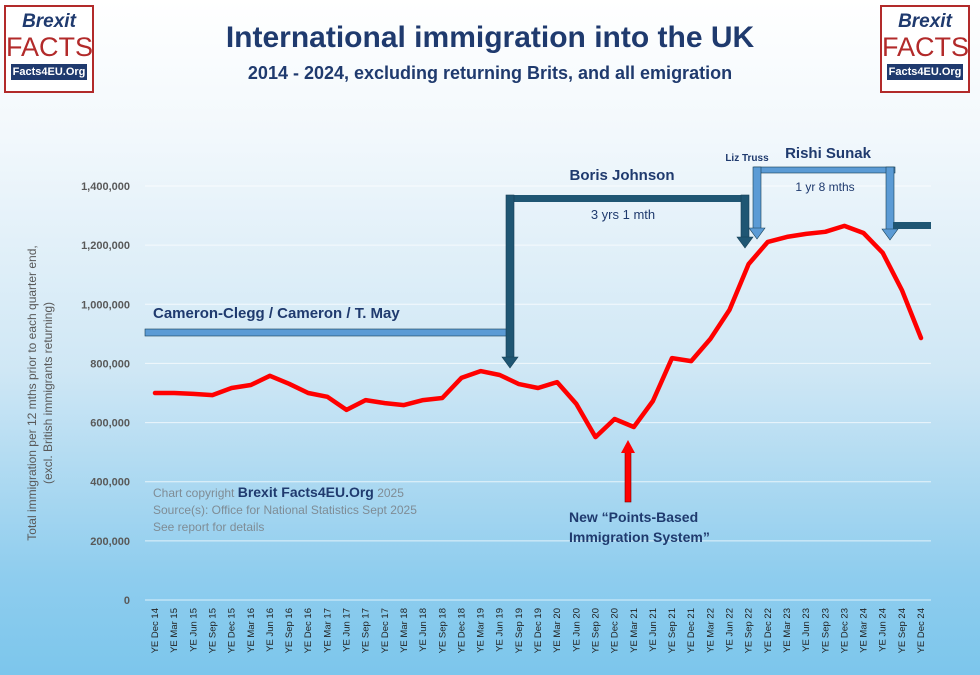  What do you see at coordinates (621, 175) in the screenshot?
I see `boris-label: Boris Johnson` at bounding box center [621, 175].